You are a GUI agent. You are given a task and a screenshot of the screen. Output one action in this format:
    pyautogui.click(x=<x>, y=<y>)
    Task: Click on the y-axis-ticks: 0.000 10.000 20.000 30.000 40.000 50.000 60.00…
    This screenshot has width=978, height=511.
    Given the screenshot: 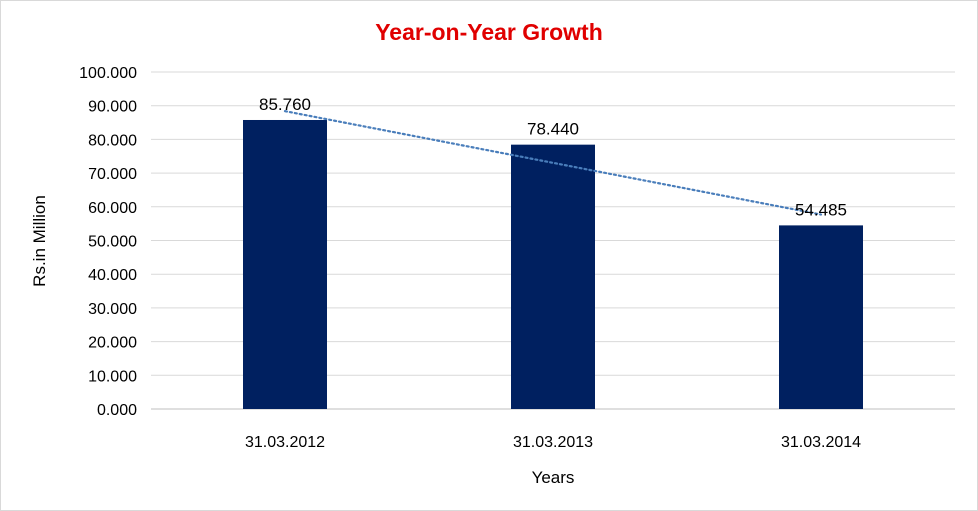 What is the action you would take?
    pyautogui.click(x=108, y=242)
    